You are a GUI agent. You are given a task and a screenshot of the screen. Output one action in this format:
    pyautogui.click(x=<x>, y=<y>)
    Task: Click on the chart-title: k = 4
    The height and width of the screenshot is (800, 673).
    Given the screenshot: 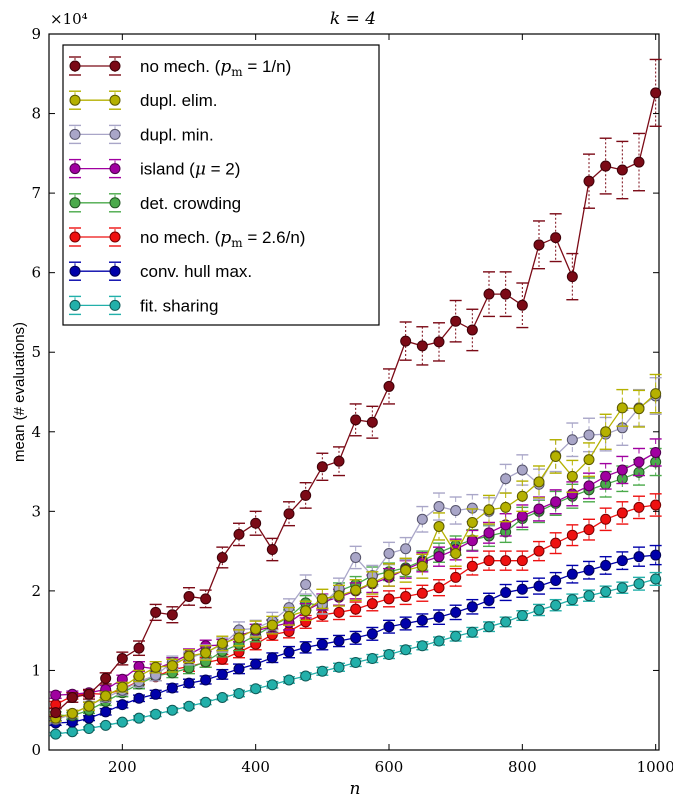 What is the action you would take?
    pyautogui.click(x=353, y=19)
    